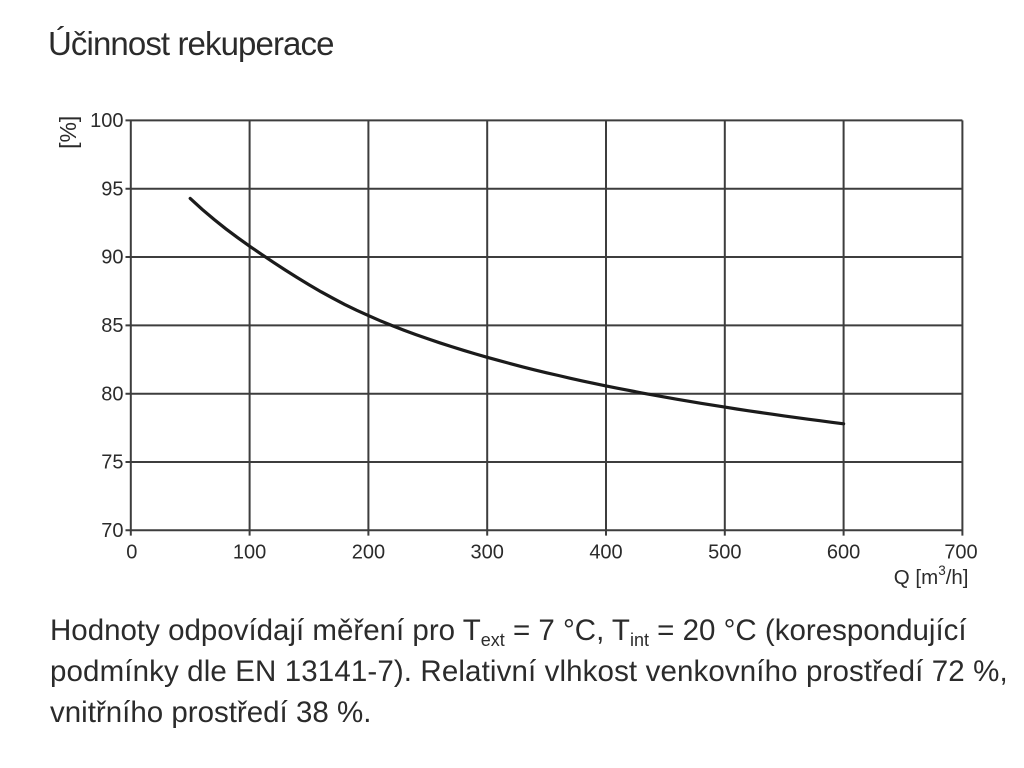 The width and height of the screenshot is (1024, 768). Describe the element at coordinates (960, 552) in the screenshot. I see `svg-text: 700` at that location.